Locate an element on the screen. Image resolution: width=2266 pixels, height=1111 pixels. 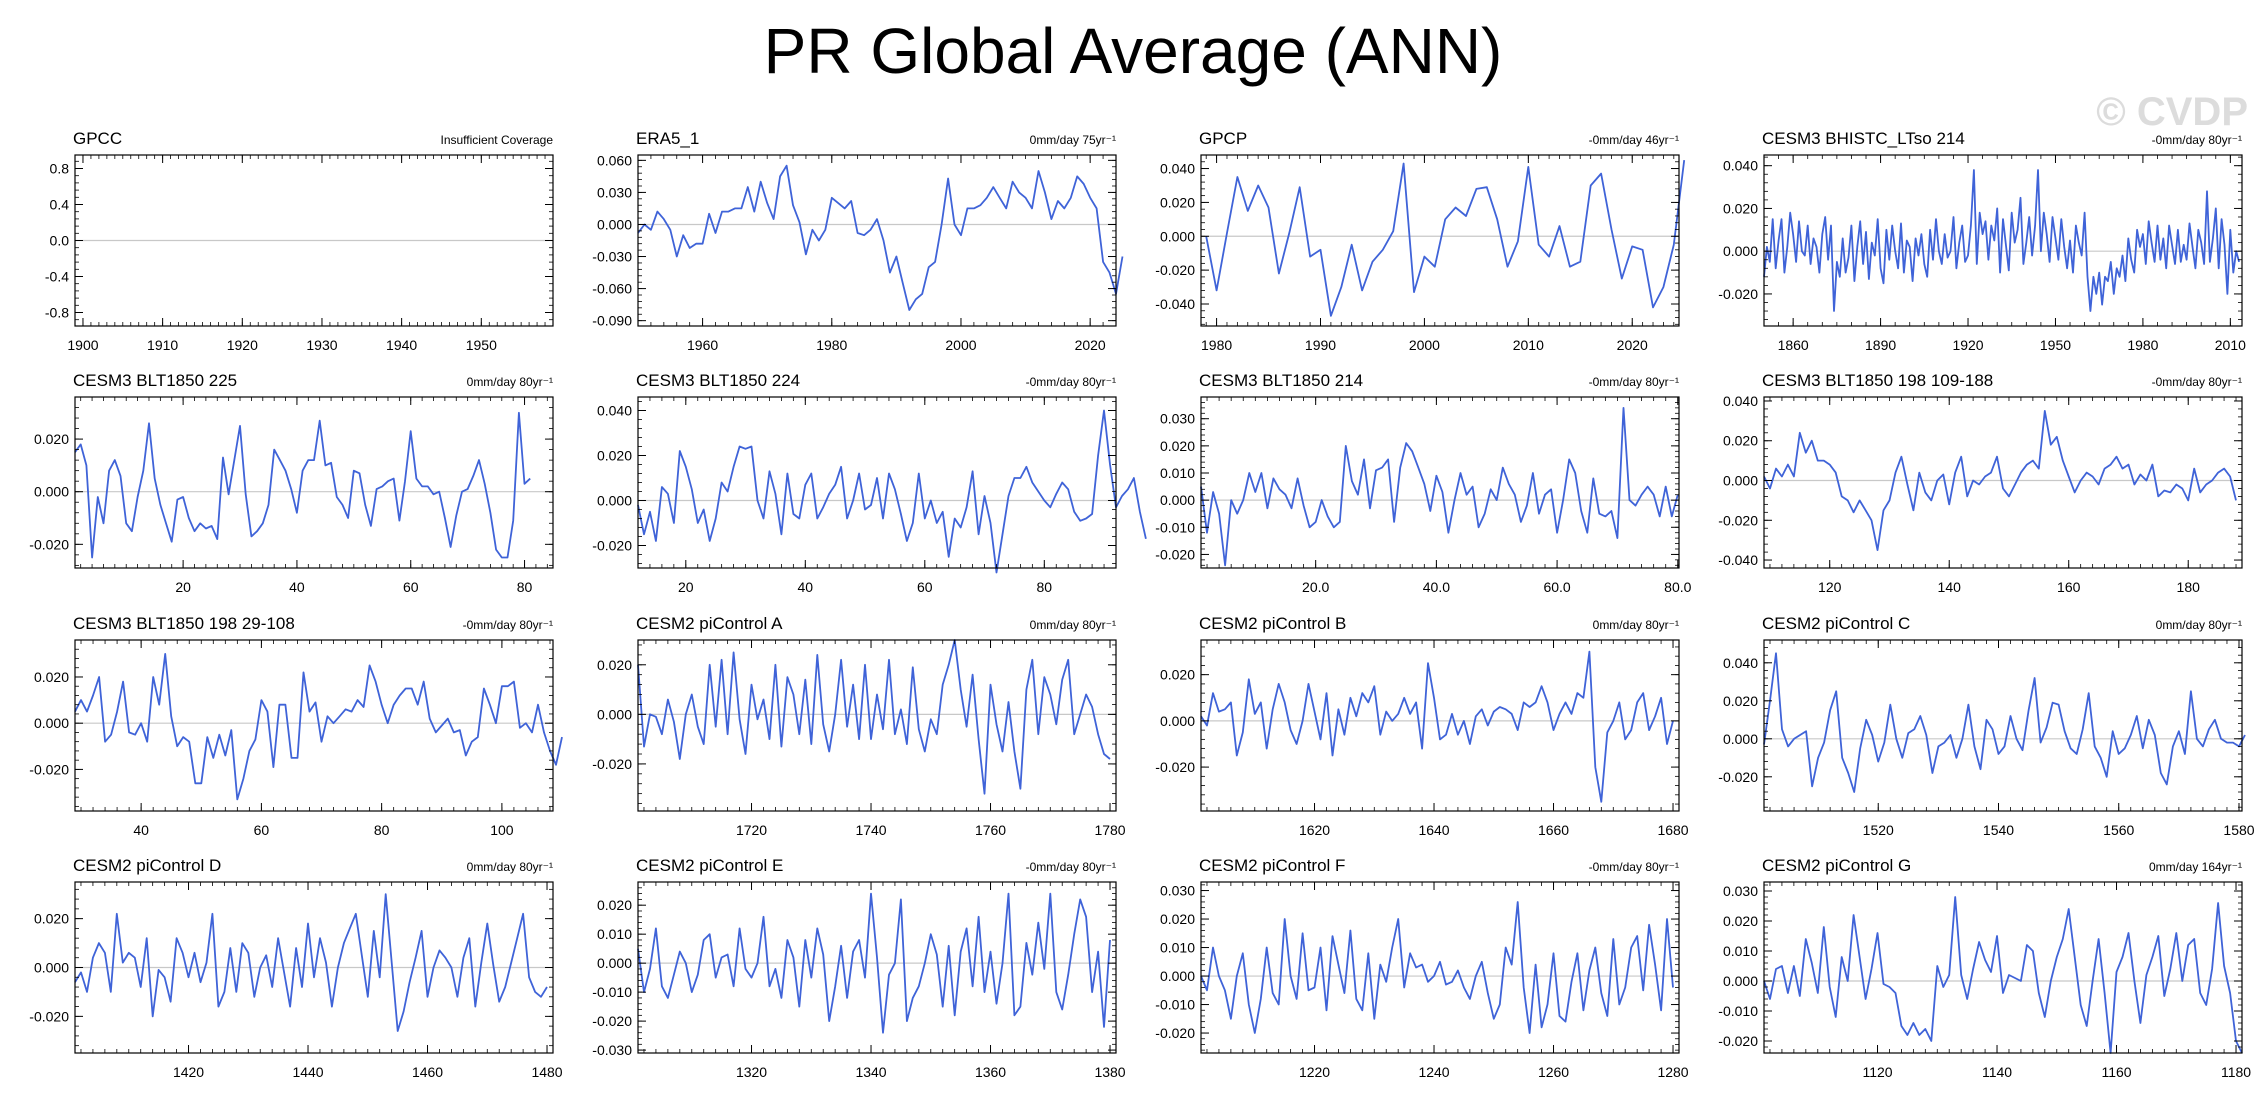
y-tick-label: 0.0 is located at coordinates (60, 241).